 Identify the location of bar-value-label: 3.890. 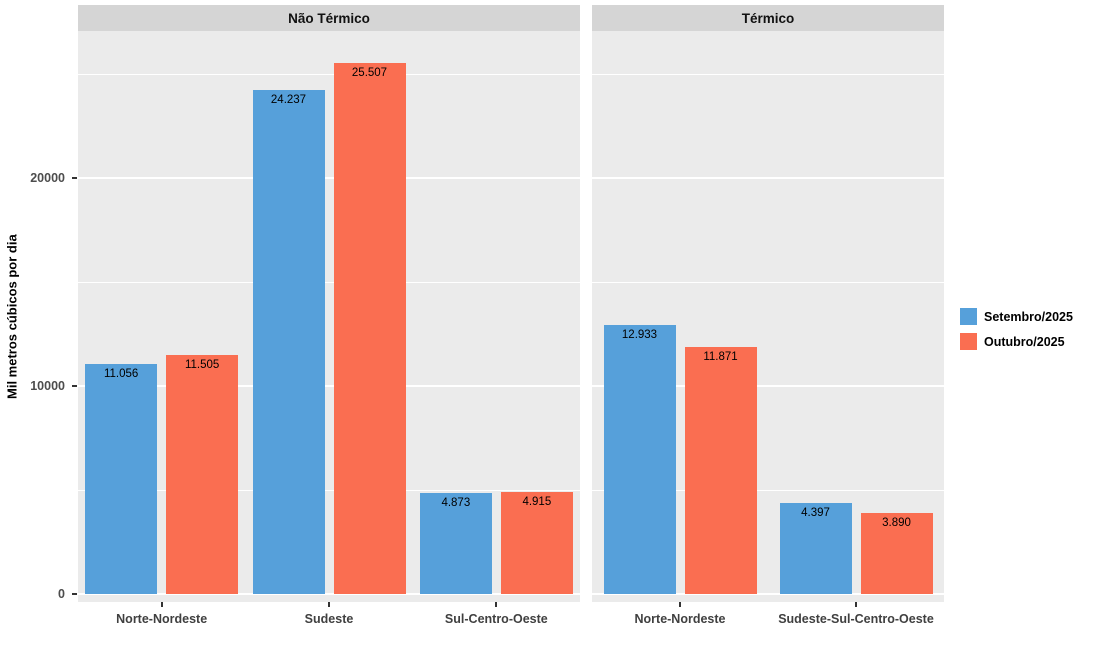
(896, 523).